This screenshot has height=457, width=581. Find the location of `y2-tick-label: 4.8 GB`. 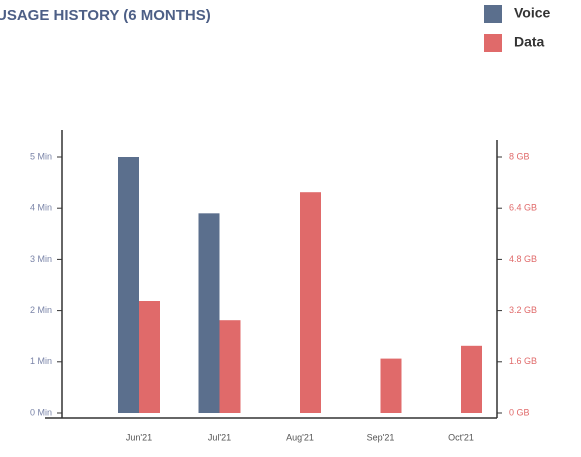

y2-tick-label: 4.8 GB is located at coordinates (523, 259).